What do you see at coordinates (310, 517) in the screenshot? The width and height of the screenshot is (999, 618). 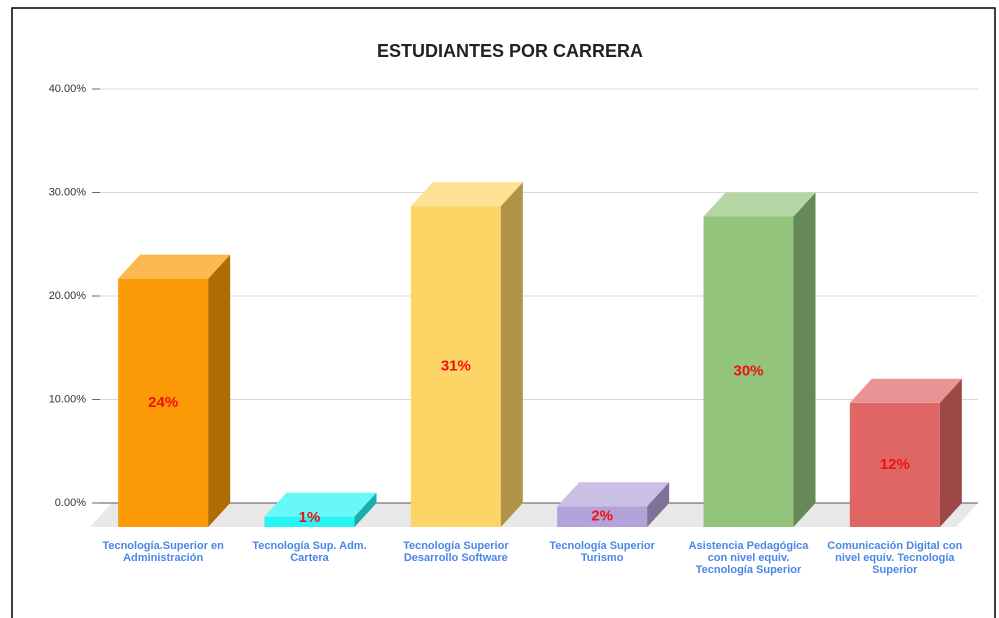 I see `data-label: 1%` at bounding box center [310, 517].